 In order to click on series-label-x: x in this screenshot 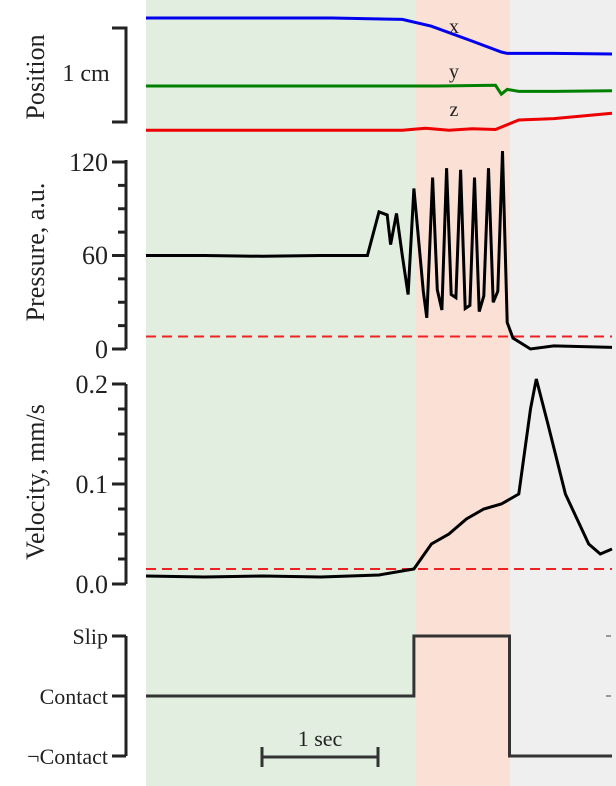, I will do `click(454, 27)`.